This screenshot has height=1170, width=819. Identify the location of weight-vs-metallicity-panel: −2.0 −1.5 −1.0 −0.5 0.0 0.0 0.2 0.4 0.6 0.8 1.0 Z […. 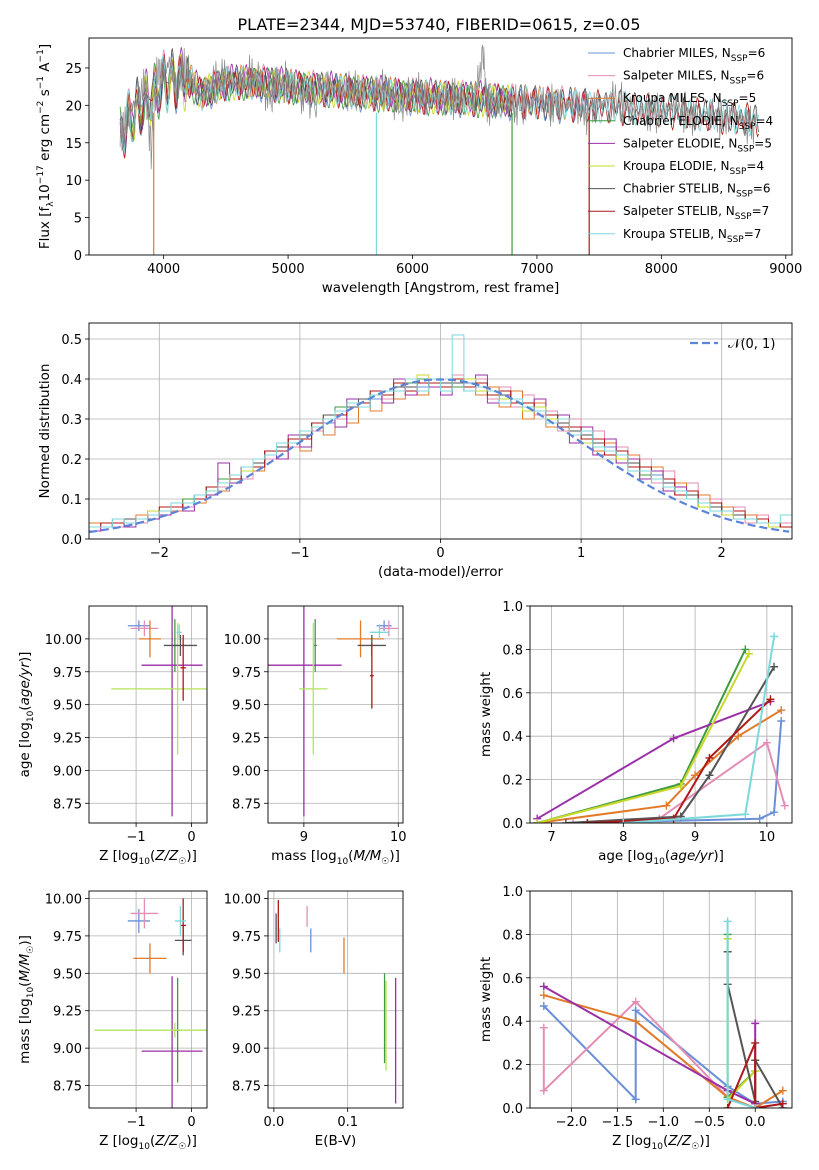
(635, 1018).